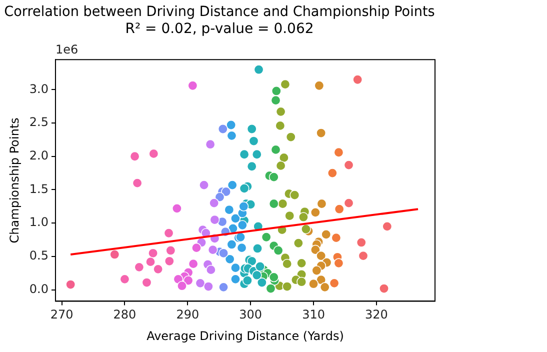 This screenshot has width=547, height=352. What do you see at coordinates (38, 222) in the screenshot?
I see `y-tick-label: 1.0` at bounding box center [38, 222].